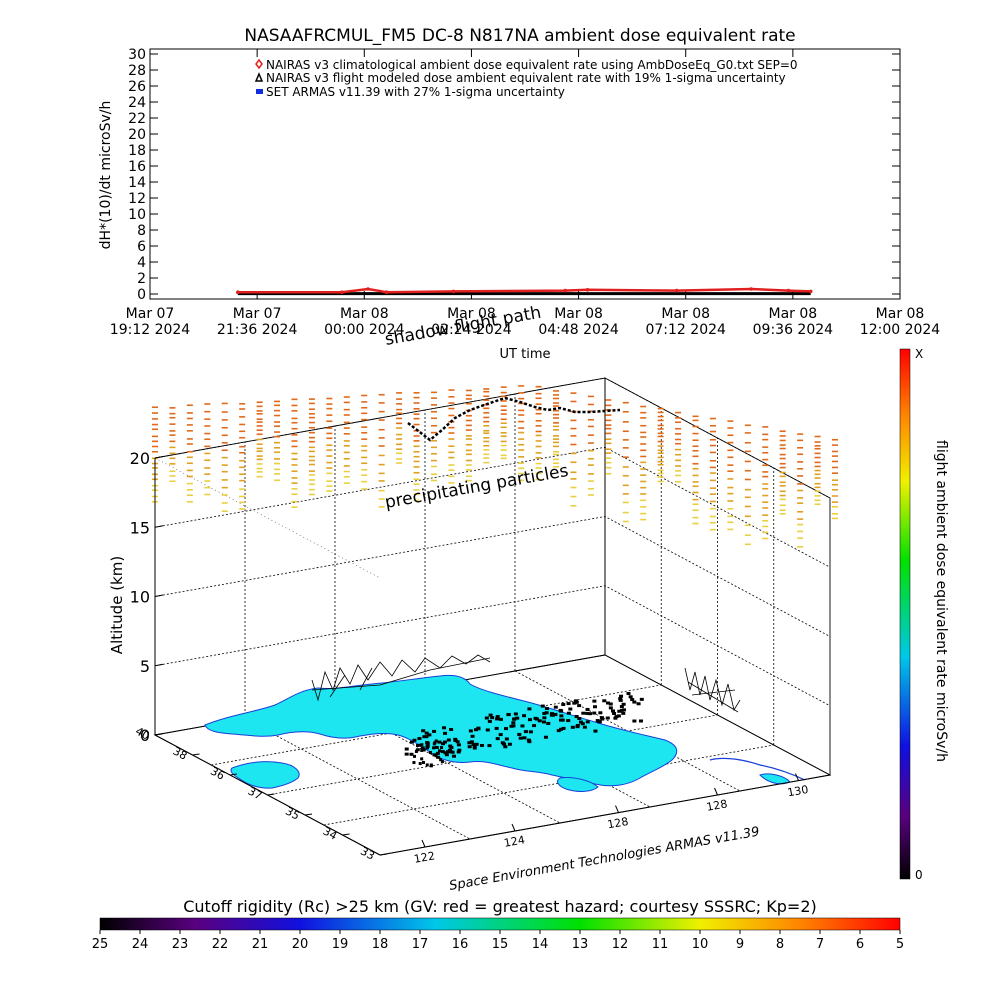 This screenshot has width=1000, height=1000. I want to click on altitude-grid-line, so click(492, 646).